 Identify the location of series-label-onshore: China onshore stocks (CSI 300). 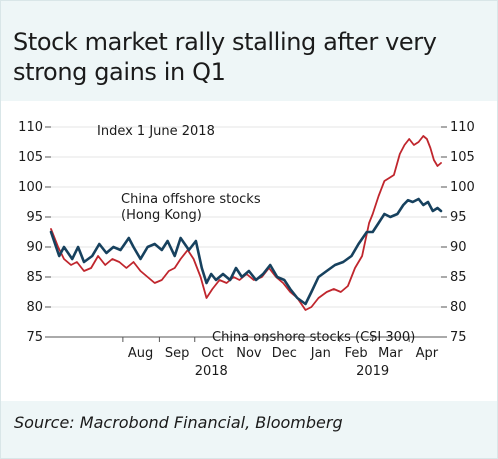
(313, 337).